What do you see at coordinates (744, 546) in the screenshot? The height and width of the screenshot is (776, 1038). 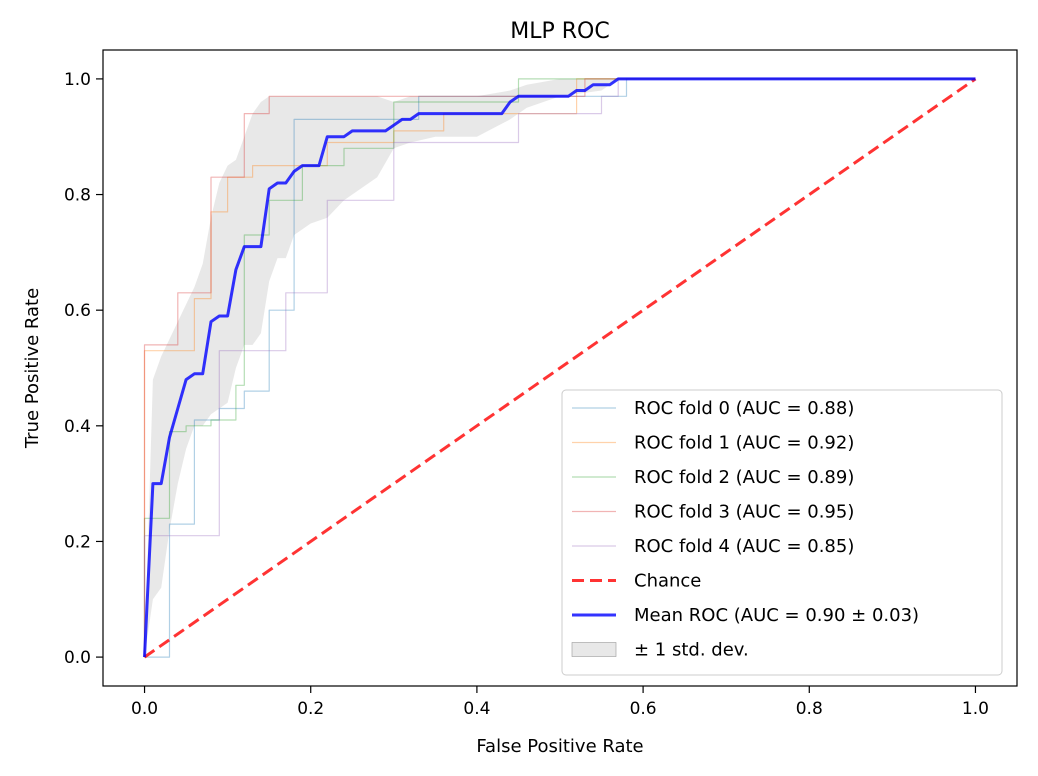 I see `legend-label: ROC fold 4 (AUC = 0.85)` at bounding box center [744, 546].